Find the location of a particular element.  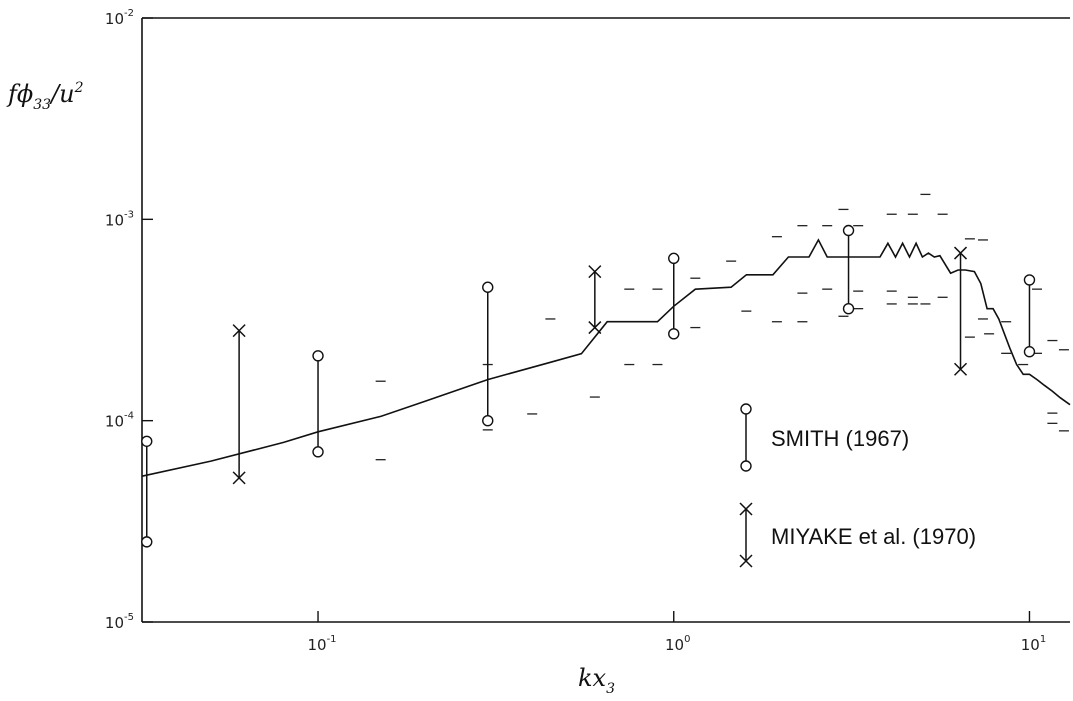

legend-miyake-x-bottom is located at coordinates (746, 561).